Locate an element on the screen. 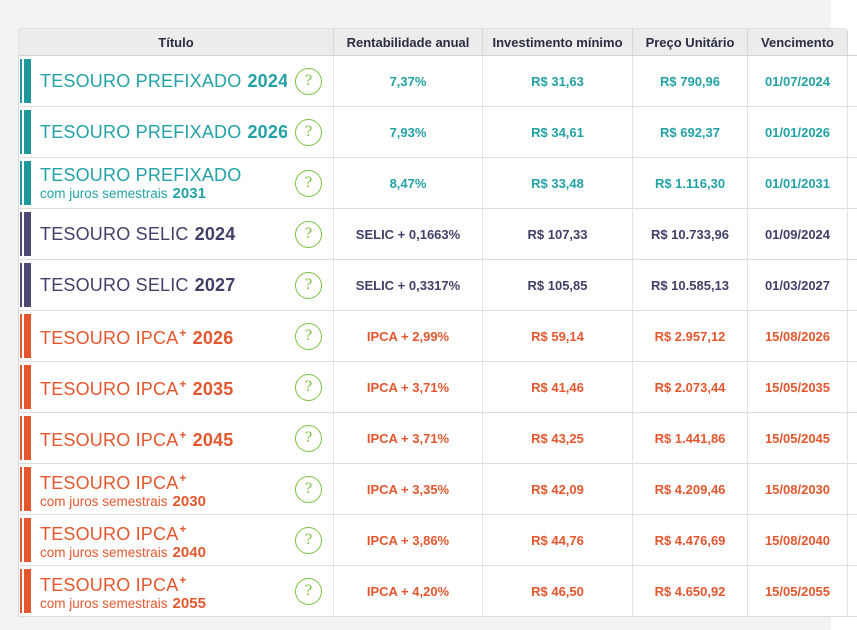  unit-price: R$ 2.957,12 is located at coordinates (690, 336).